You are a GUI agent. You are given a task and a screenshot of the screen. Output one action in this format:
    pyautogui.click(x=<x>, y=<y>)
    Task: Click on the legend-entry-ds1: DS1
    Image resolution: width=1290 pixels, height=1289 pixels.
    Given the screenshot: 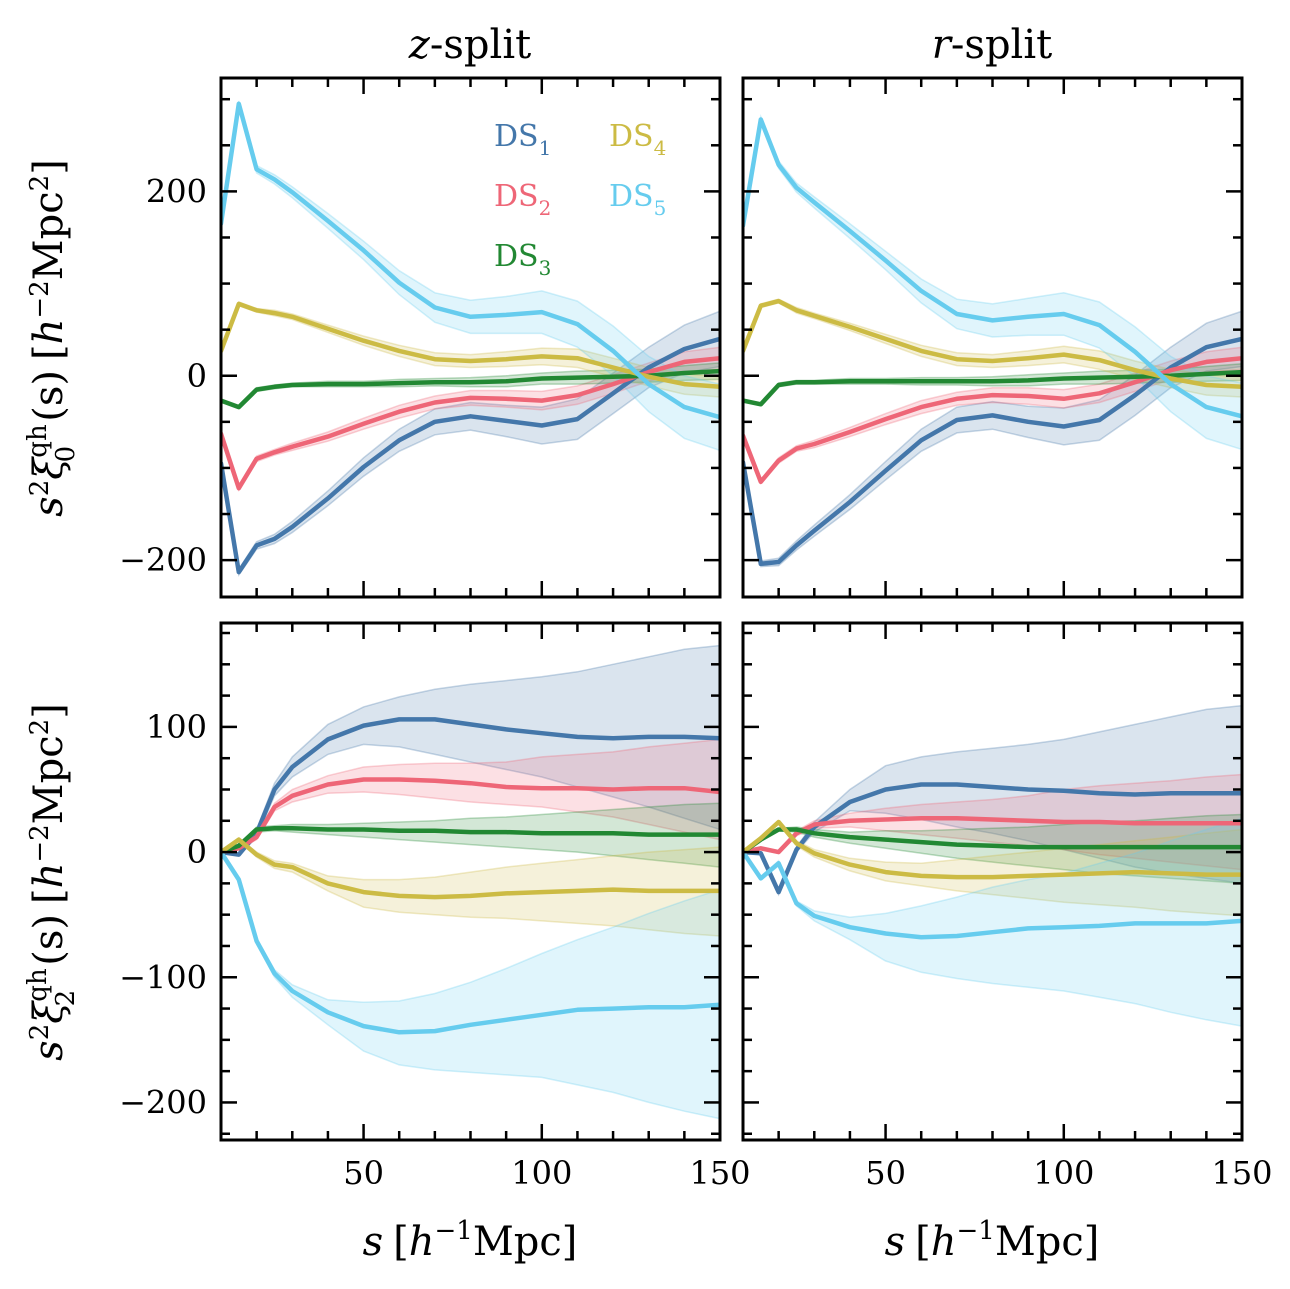 What is the action you would take?
    pyautogui.click(x=522, y=139)
    